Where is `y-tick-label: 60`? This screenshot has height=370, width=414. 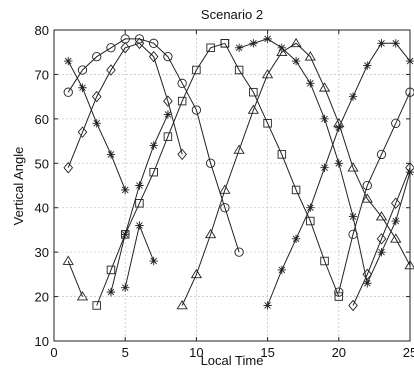 y-tick-label: 60 is located at coordinates (42, 119).